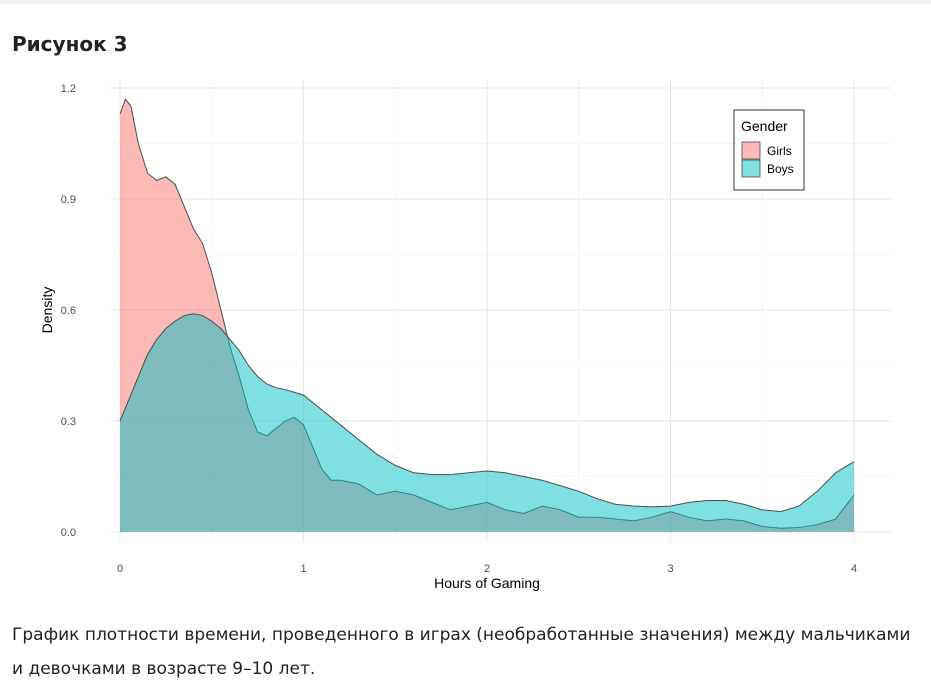  What do you see at coordinates (68, 89) in the screenshot?
I see `y-tick-label: 1.2` at bounding box center [68, 89].